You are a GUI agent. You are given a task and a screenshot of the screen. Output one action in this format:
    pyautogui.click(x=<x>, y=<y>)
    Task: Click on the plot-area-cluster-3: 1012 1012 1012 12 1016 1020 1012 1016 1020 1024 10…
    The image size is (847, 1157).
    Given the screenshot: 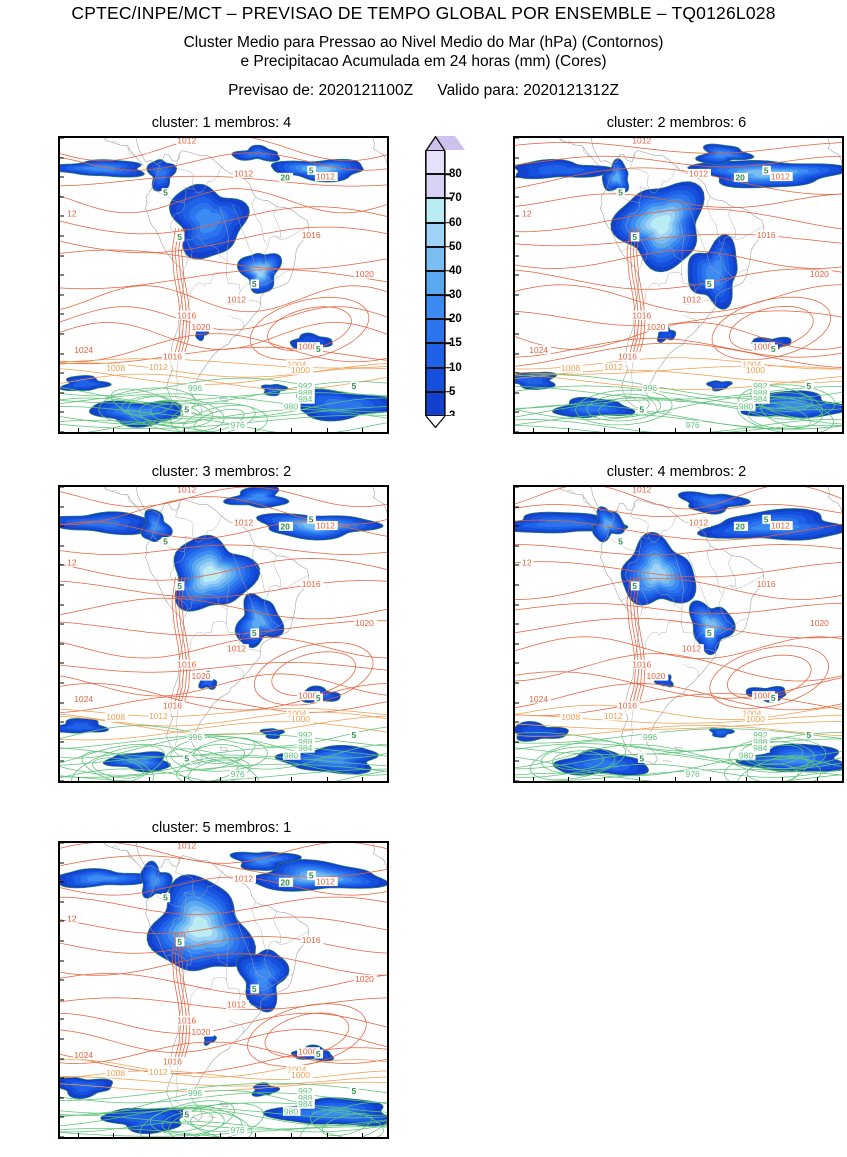 What is the action you would take?
    pyautogui.click(x=223, y=634)
    